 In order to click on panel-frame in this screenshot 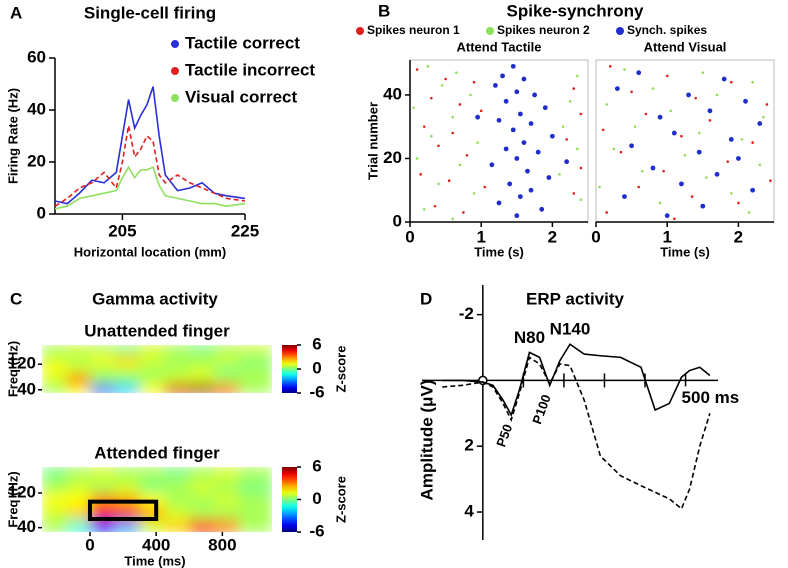, I will do `click(499, 141)`.